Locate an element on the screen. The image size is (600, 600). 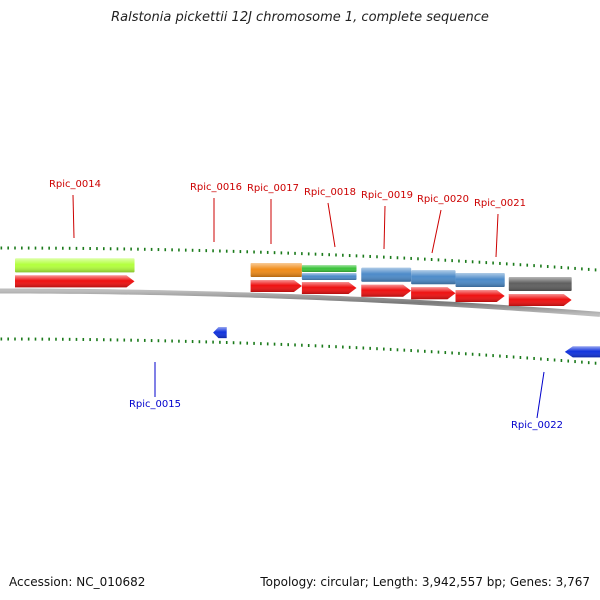
rpic-0019-label: Rpic_0019 is located at coordinates (387, 195).